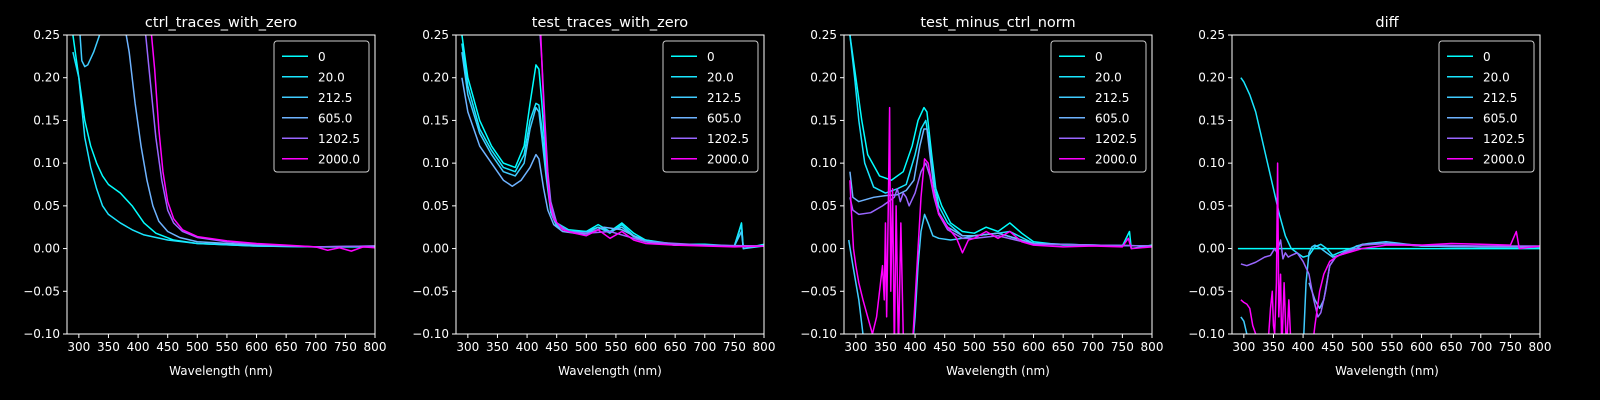  What do you see at coordinates (1387, 23) in the screenshot?
I see `subplot-title: diff` at bounding box center [1387, 23].